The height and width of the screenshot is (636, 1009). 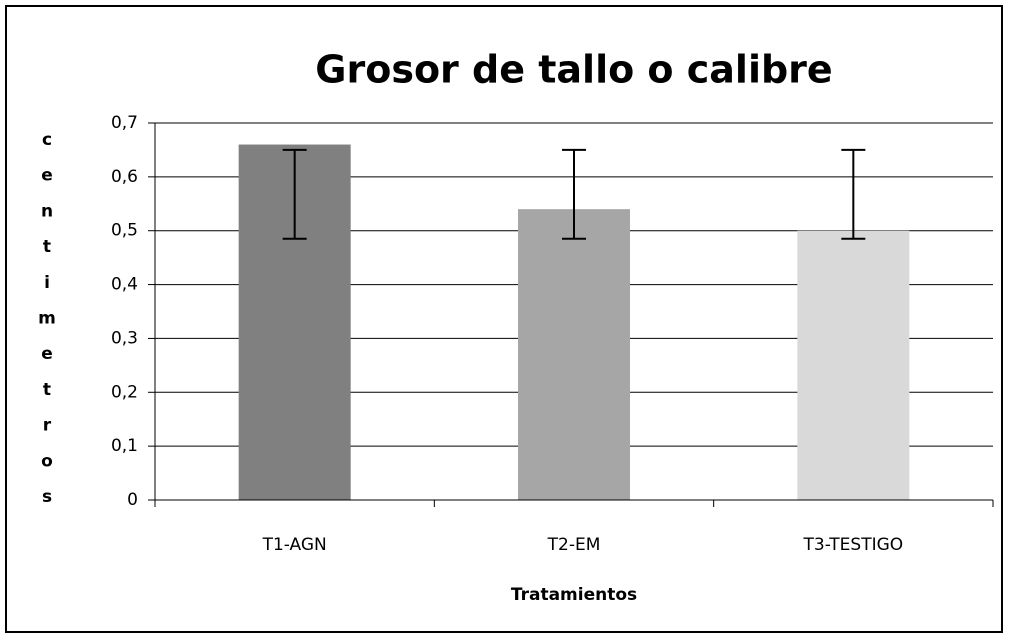 What do you see at coordinates (132, 500) in the screenshot?
I see `y-tick-label: 0` at bounding box center [132, 500].